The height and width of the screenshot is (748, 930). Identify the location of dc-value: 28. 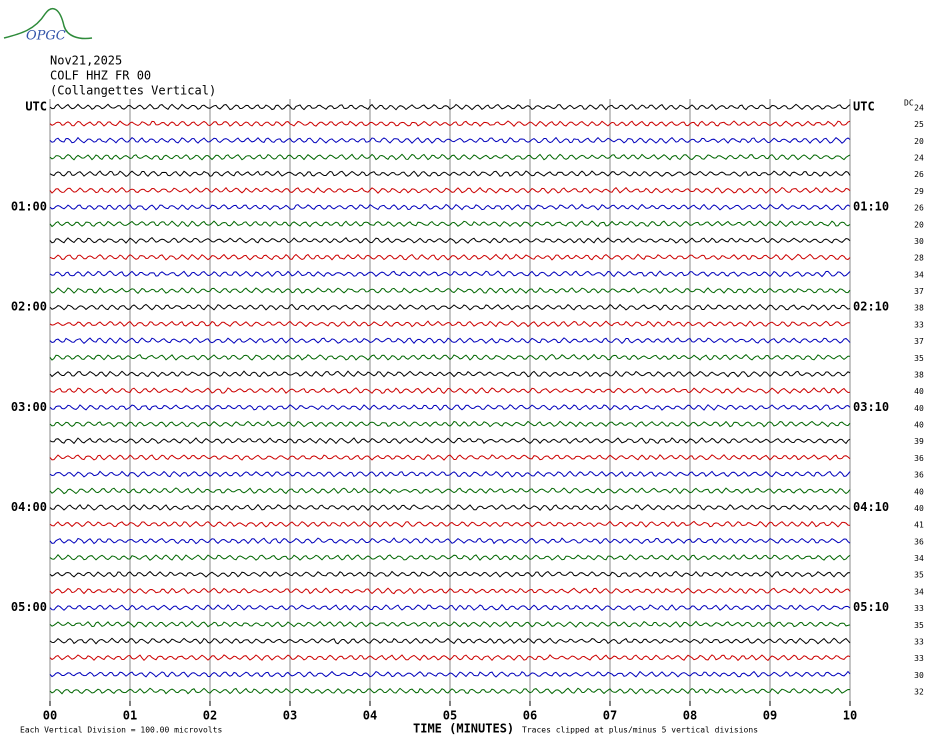
(919, 258).